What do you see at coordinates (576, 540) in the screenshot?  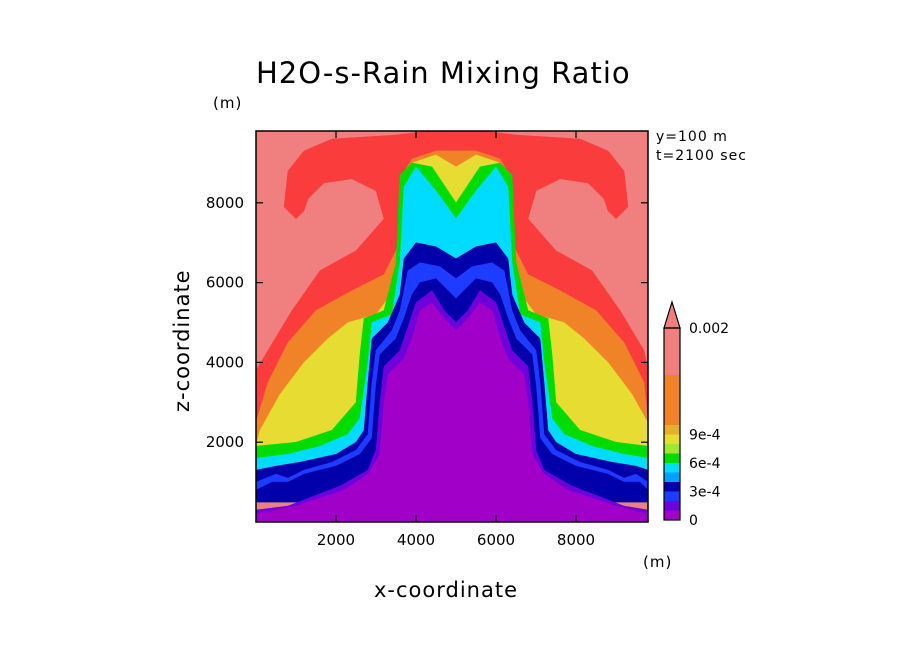 I see `x-tick-label: 8000` at bounding box center [576, 540].